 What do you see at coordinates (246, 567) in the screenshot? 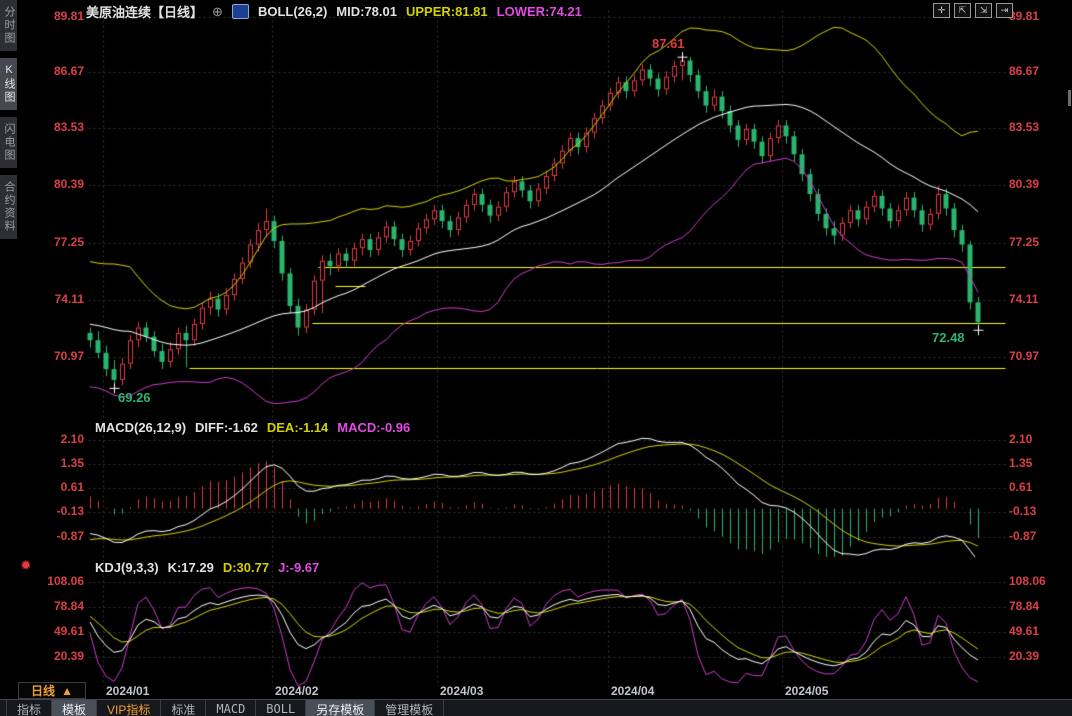
I see `kdj-d-value: D:30.77` at bounding box center [246, 567].